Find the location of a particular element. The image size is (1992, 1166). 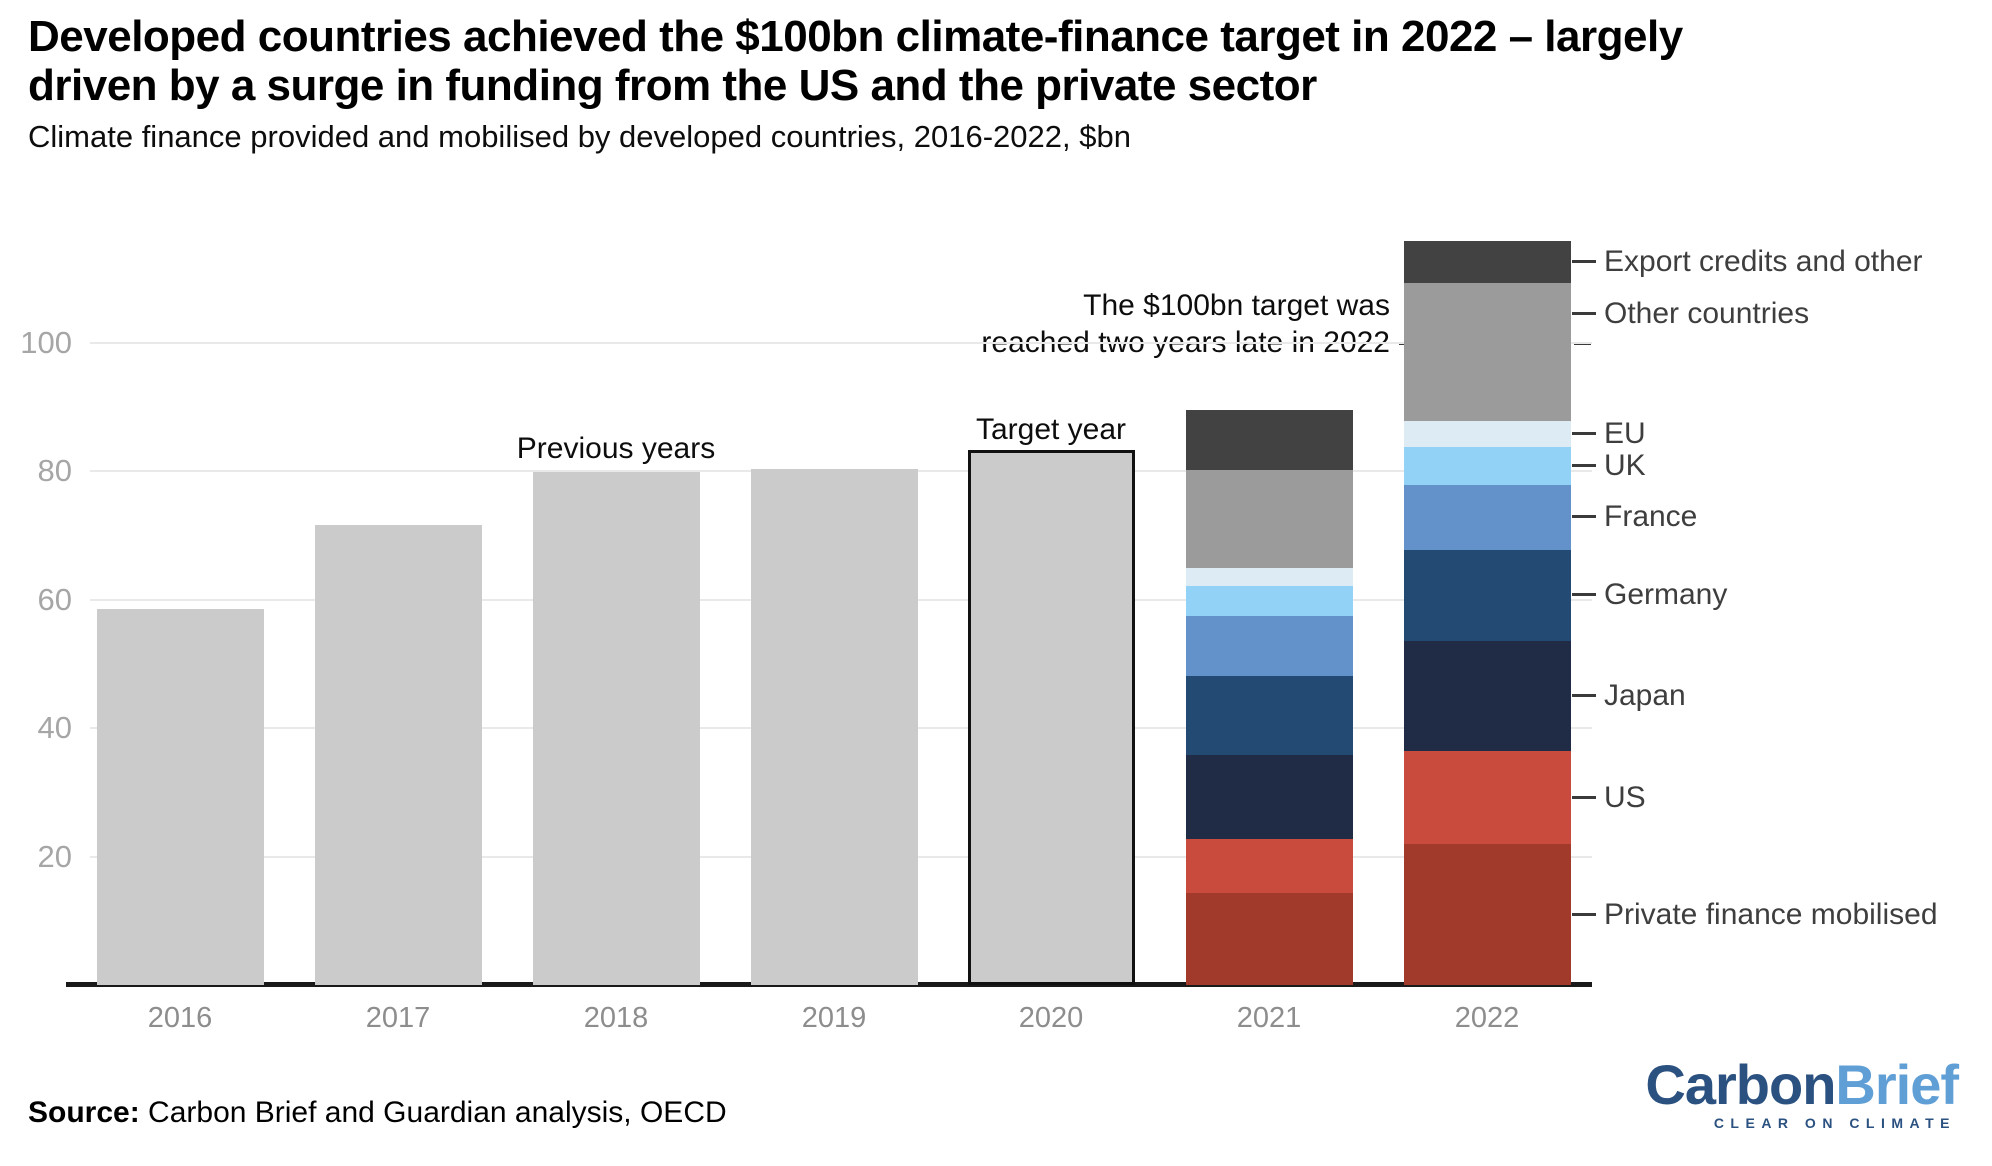

x-axis-label-2016: 2016 is located at coordinates (180, 1018).